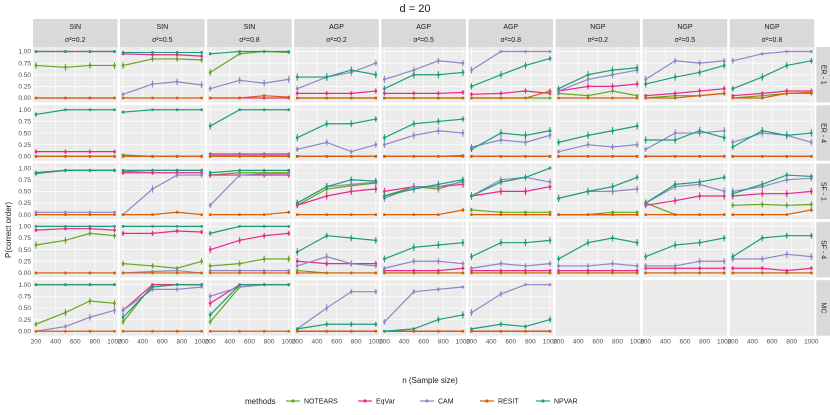 This screenshot has width=830, height=415. What do you see at coordinates (75, 33) in the screenshot?
I see `column-strip-1: SIN σ²=0.2` at bounding box center [75, 33].